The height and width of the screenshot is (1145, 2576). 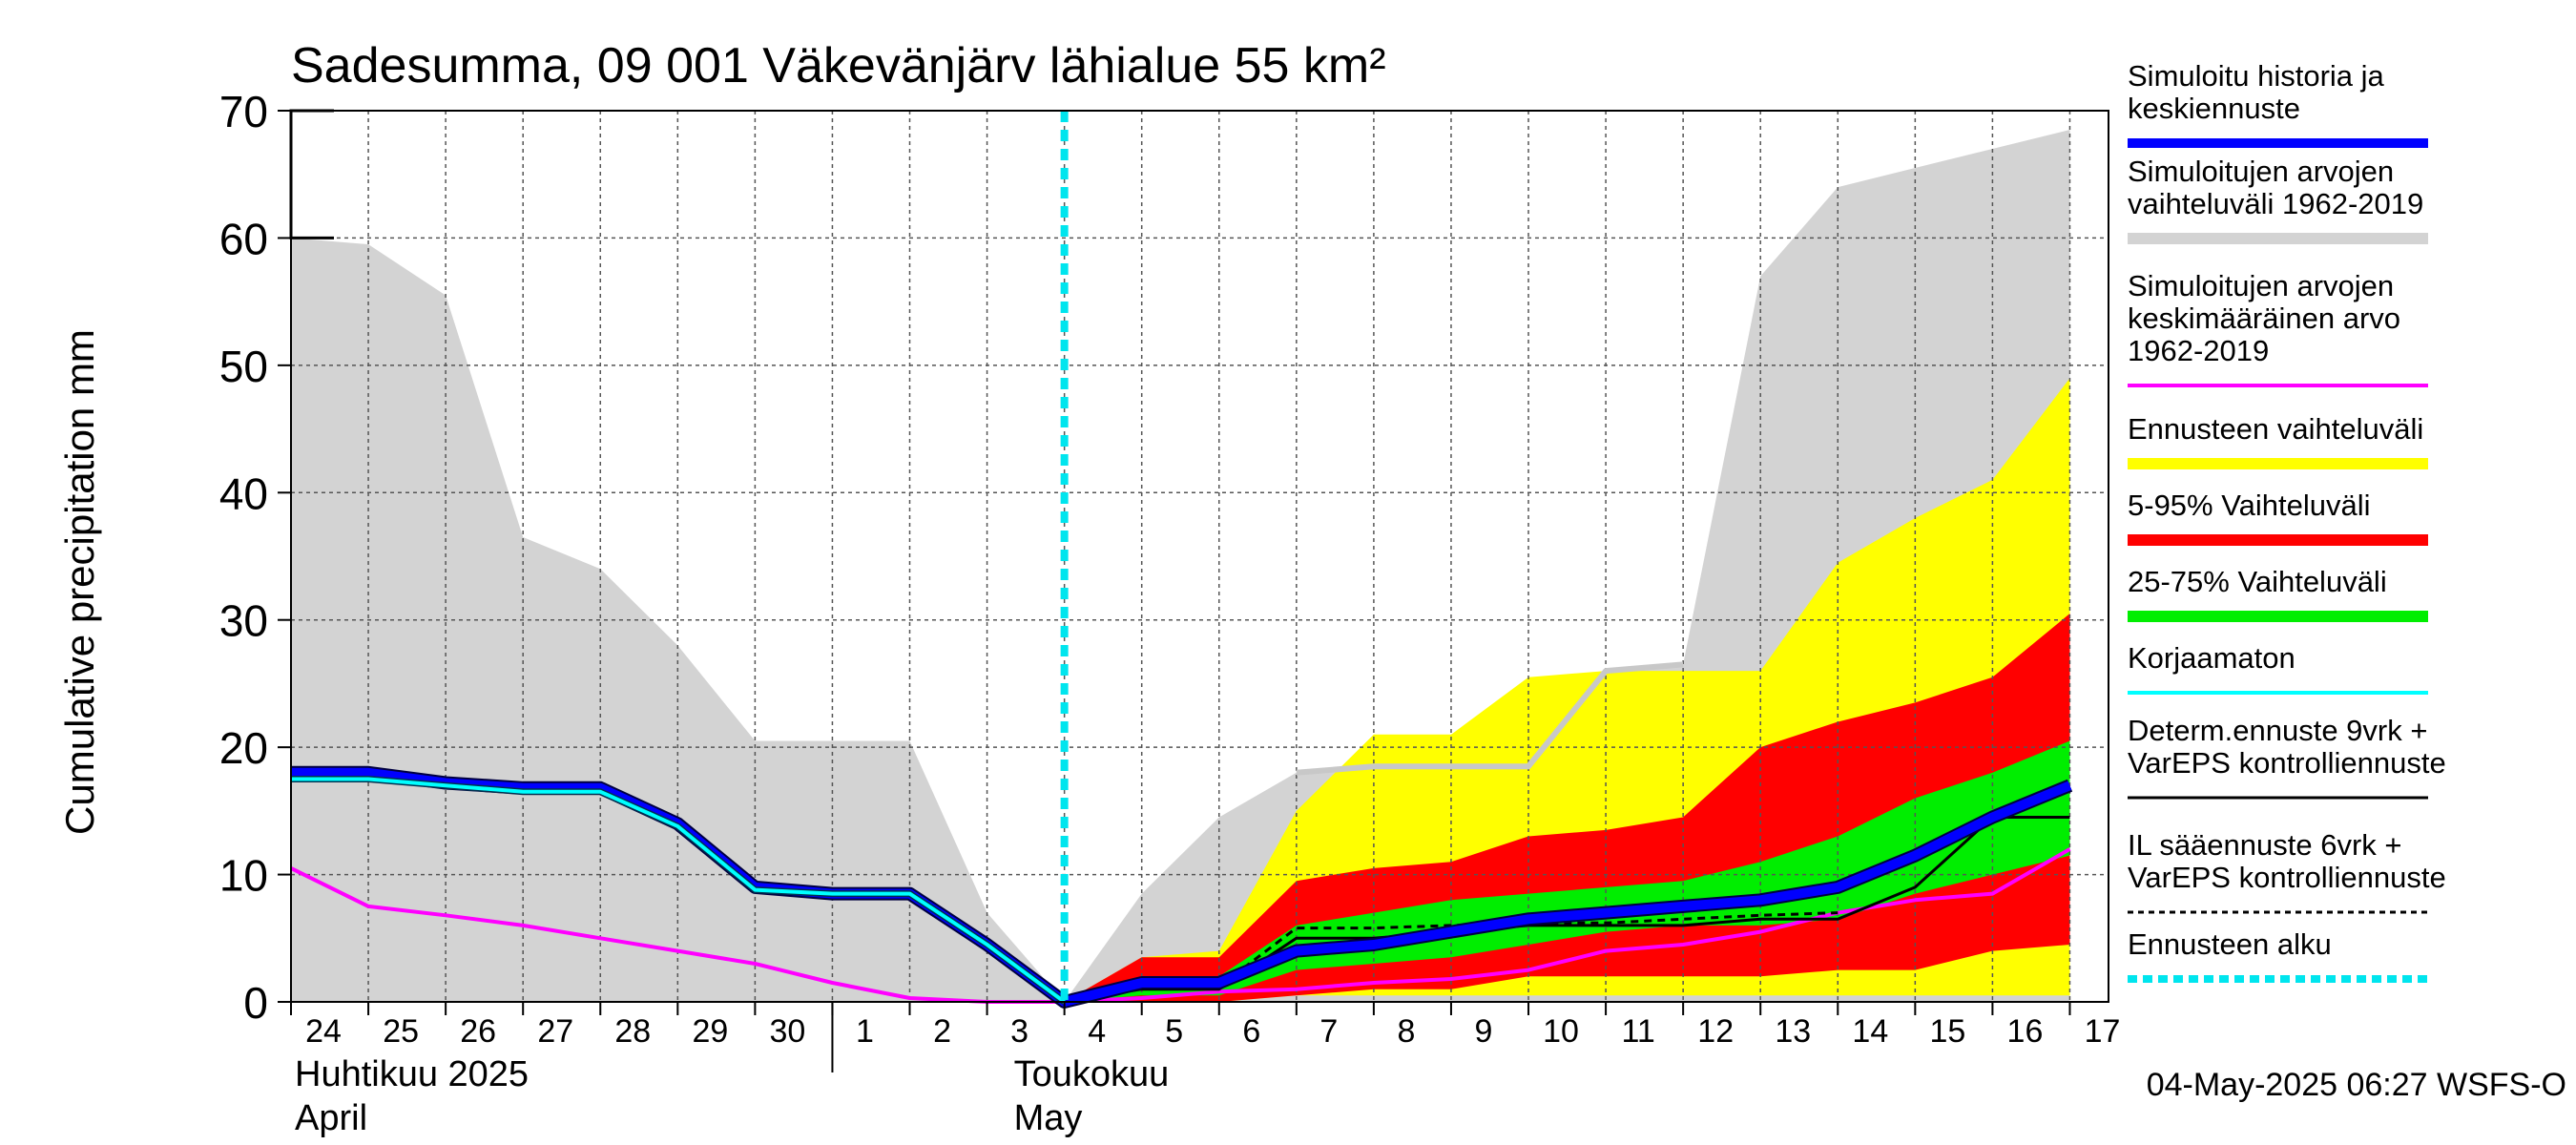 What do you see at coordinates (1406, 1031) in the screenshot?
I see `x-tick-label: 8` at bounding box center [1406, 1031].